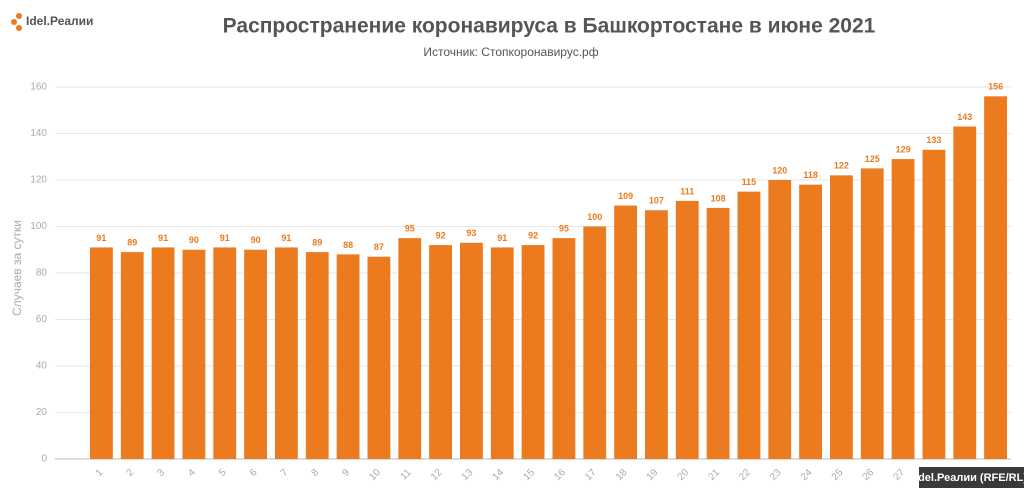 The width and height of the screenshot is (1024, 488). I want to click on value-label: 100, so click(594, 217).